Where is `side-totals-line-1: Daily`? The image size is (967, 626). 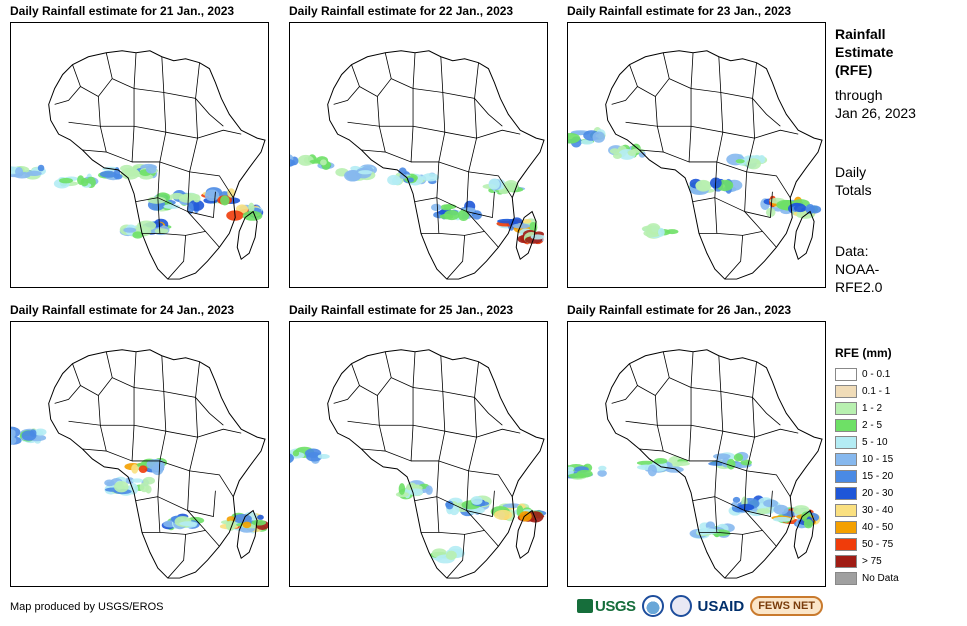
side-totals-line-1: Daily is located at coordinates (851, 172).